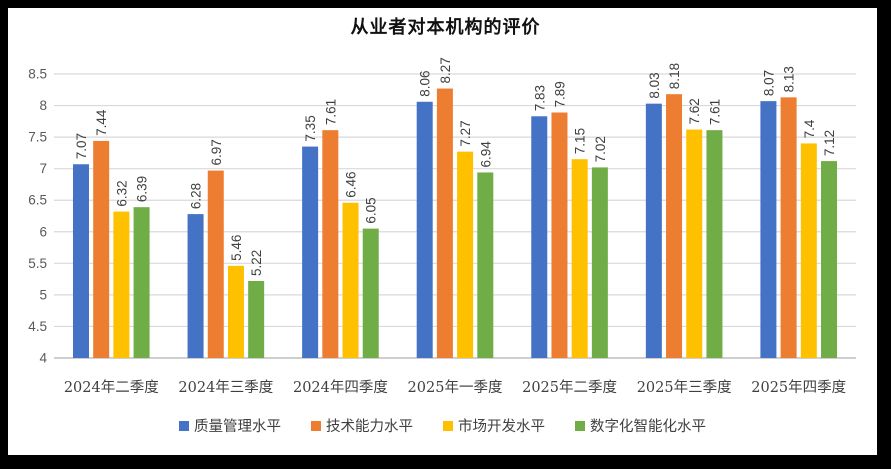 This screenshot has height=469, width=891. Describe the element at coordinates (829, 143) in the screenshot. I see `bar-value-label: 7.12` at that location.